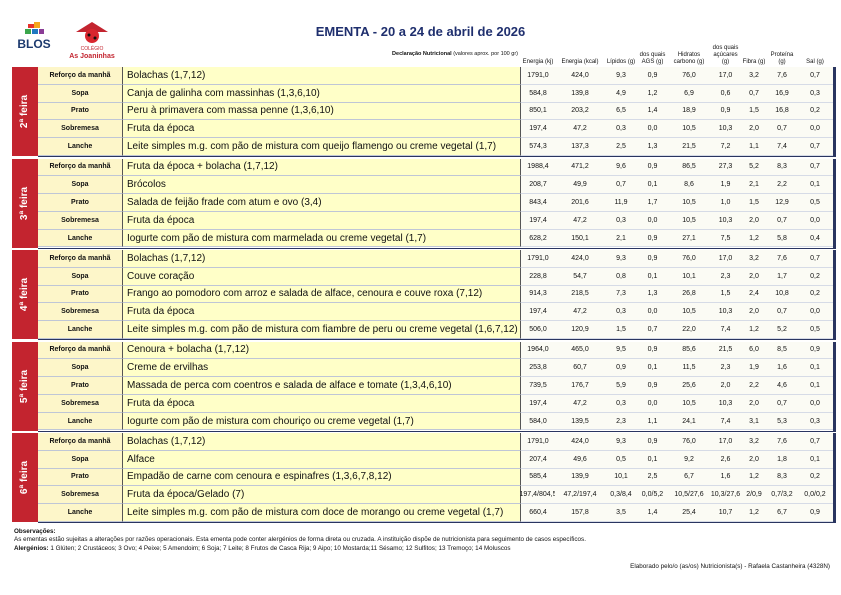 The height and width of the screenshot is (595, 841). I want to click on declaration-label: Declaração Nutricional, so click(422, 54).